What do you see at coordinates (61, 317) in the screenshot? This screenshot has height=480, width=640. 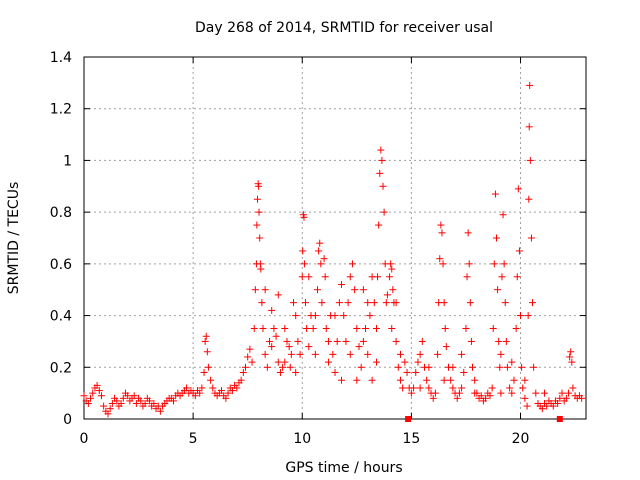 I see `y-tick-label: 0.4` at bounding box center [61, 317].